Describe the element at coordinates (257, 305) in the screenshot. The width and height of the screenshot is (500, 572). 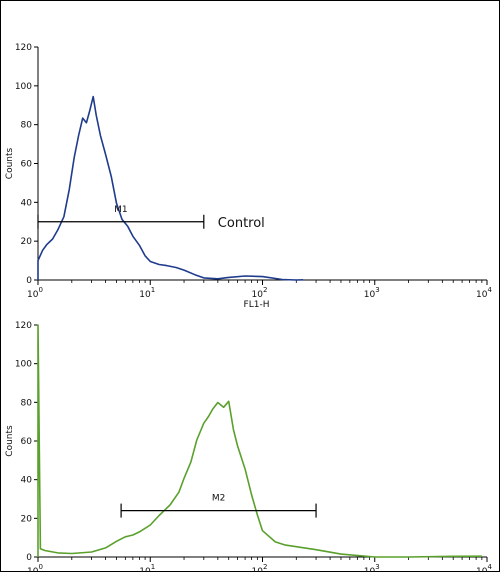
I see `x-axis-label: FL1-H` at that location.